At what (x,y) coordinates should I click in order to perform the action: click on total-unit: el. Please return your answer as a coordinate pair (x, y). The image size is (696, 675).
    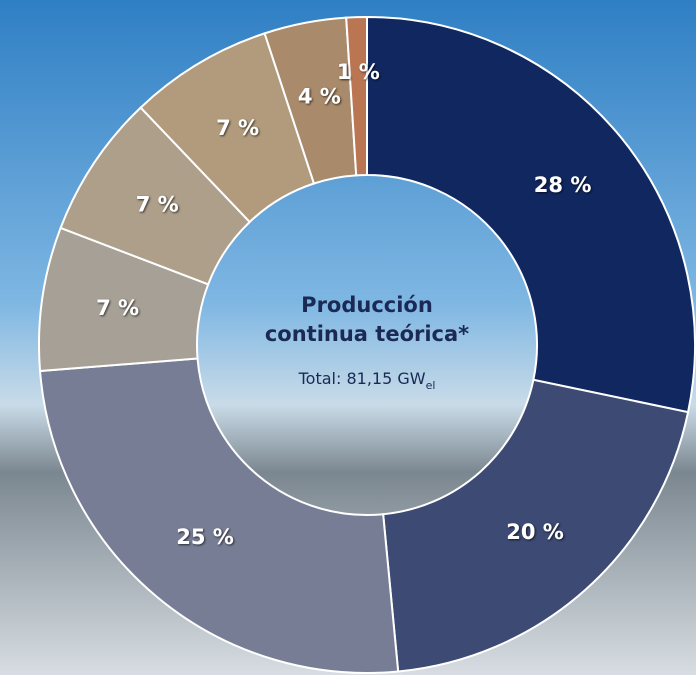
    Looking at the image, I should click on (431, 385).